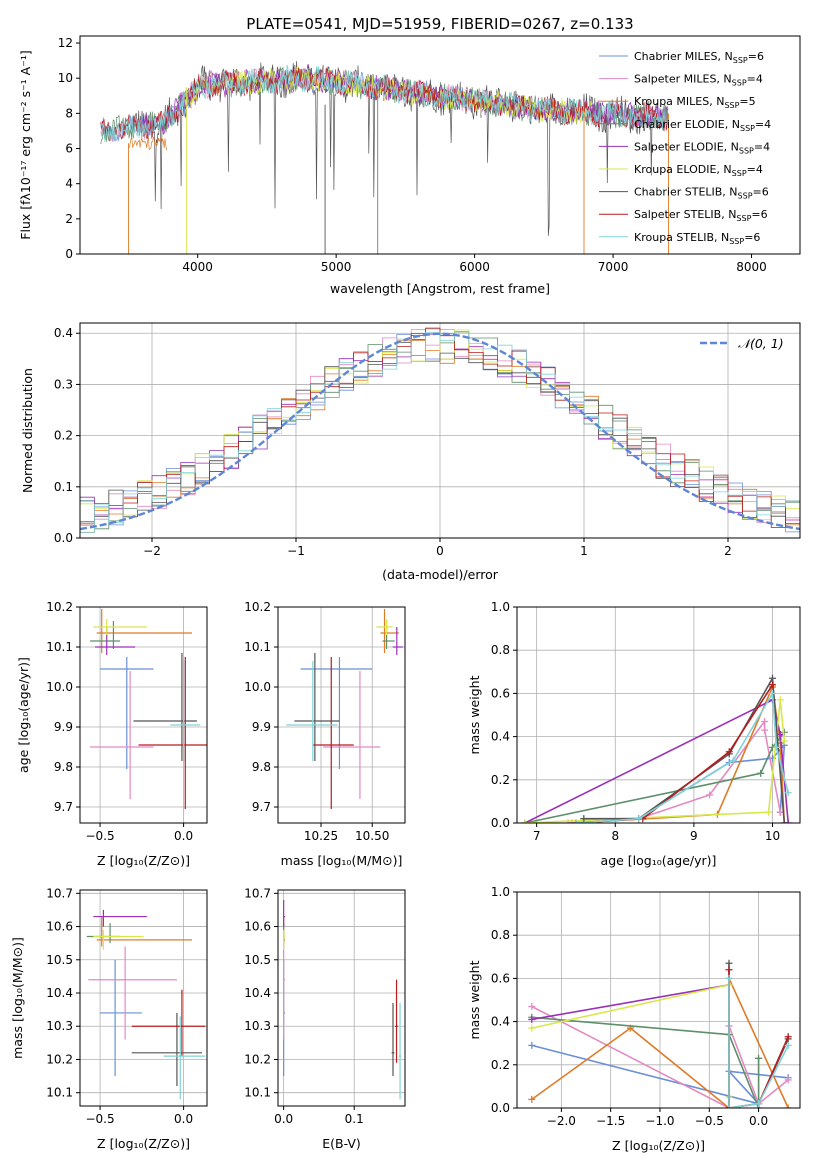 This screenshot has height=1170, width=819. What do you see at coordinates (143, 1143) in the screenshot?
I see `mass-vs-Z-xlabel: Z [log₁₀(Z/Z⊙)]` at bounding box center [143, 1143].